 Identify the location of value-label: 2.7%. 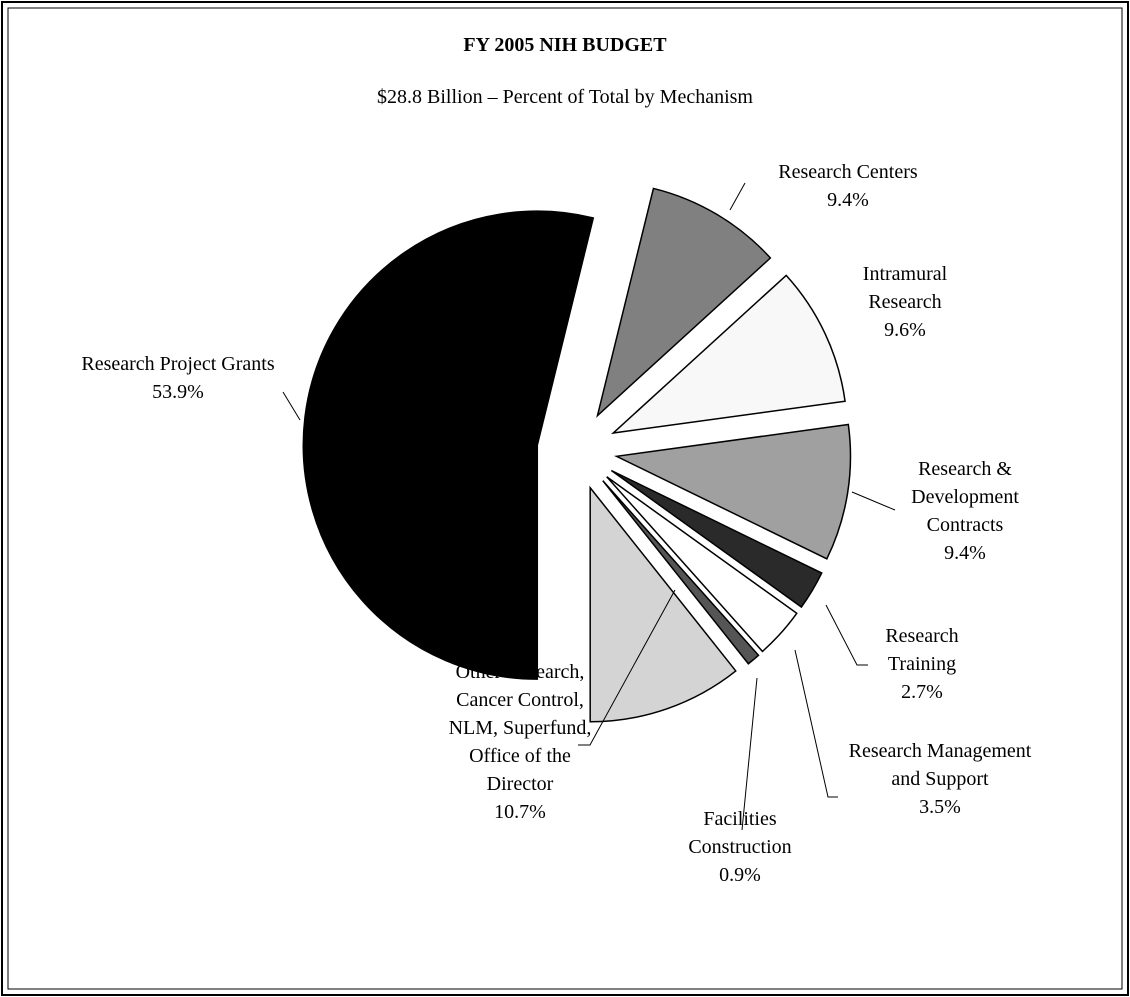
(922, 692).